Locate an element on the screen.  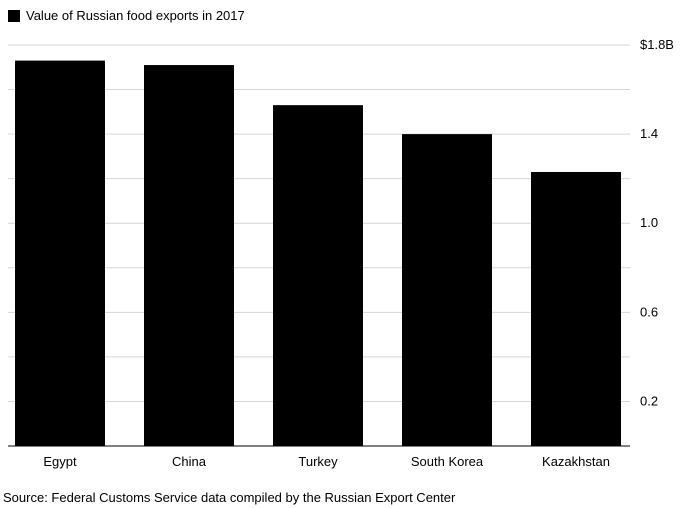
y-tick-label: 1.0 is located at coordinates (649, 222).